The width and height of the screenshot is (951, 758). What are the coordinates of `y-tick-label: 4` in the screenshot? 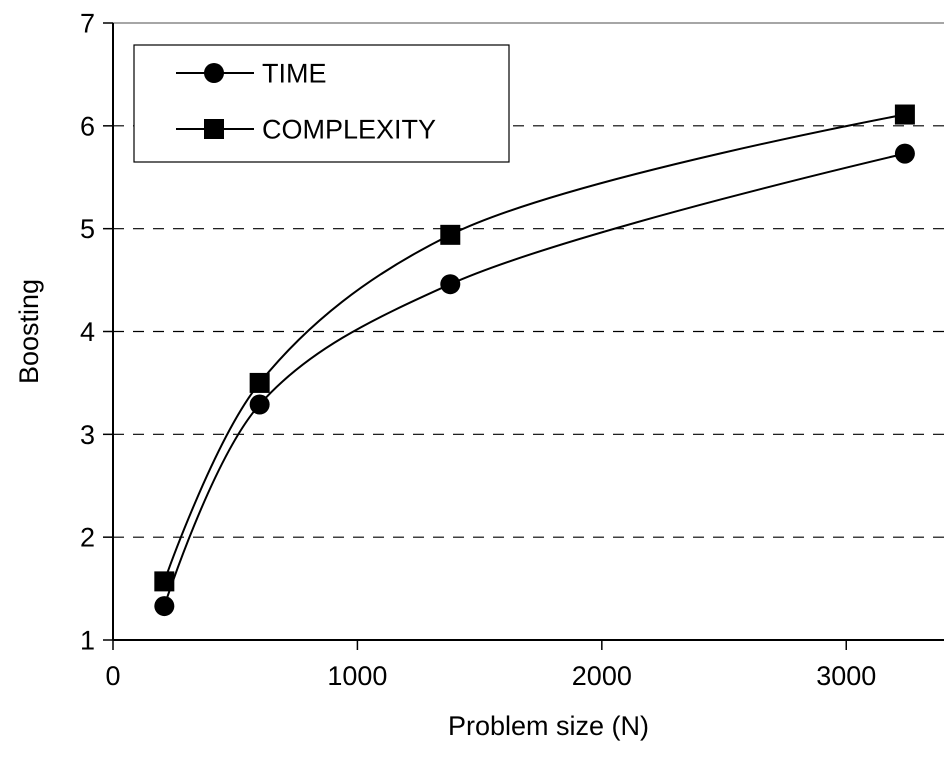 It's located at (87, 331).